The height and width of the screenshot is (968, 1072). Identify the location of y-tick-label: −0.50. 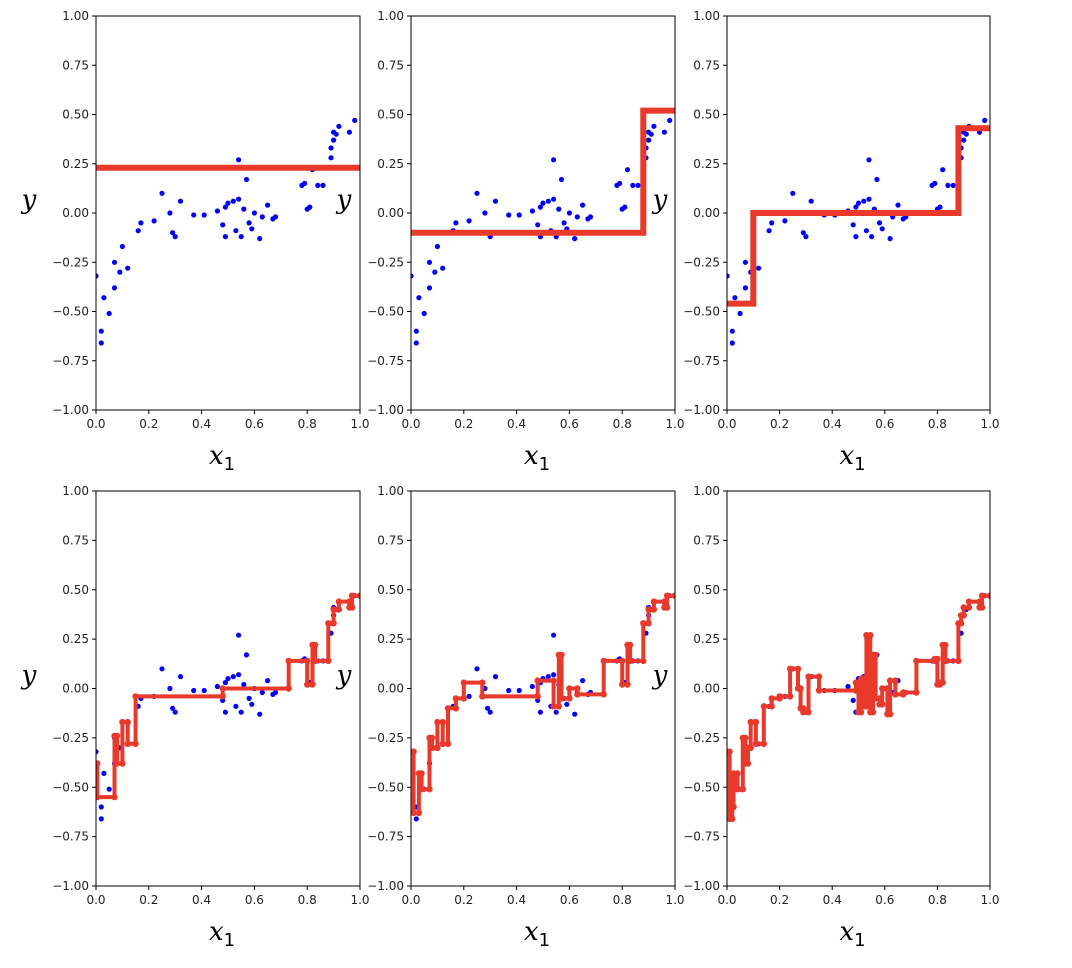
(701, 312).